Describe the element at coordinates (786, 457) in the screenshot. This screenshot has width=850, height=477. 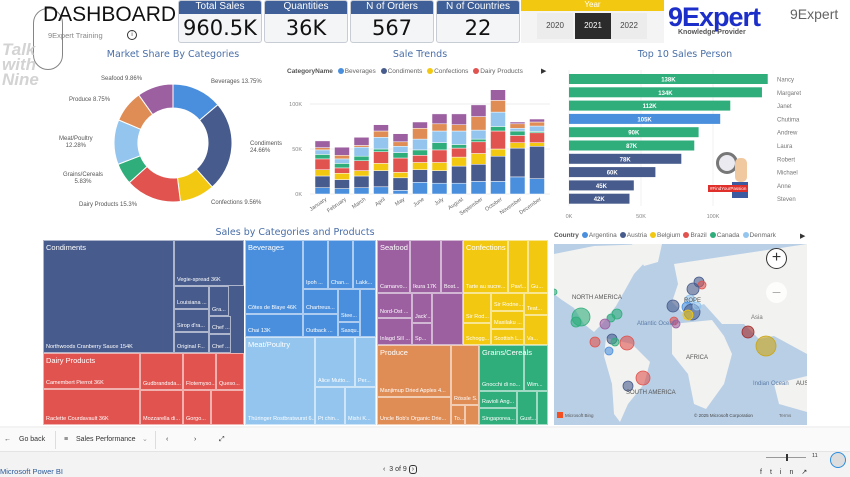
I see `zoom-slider` at that location.